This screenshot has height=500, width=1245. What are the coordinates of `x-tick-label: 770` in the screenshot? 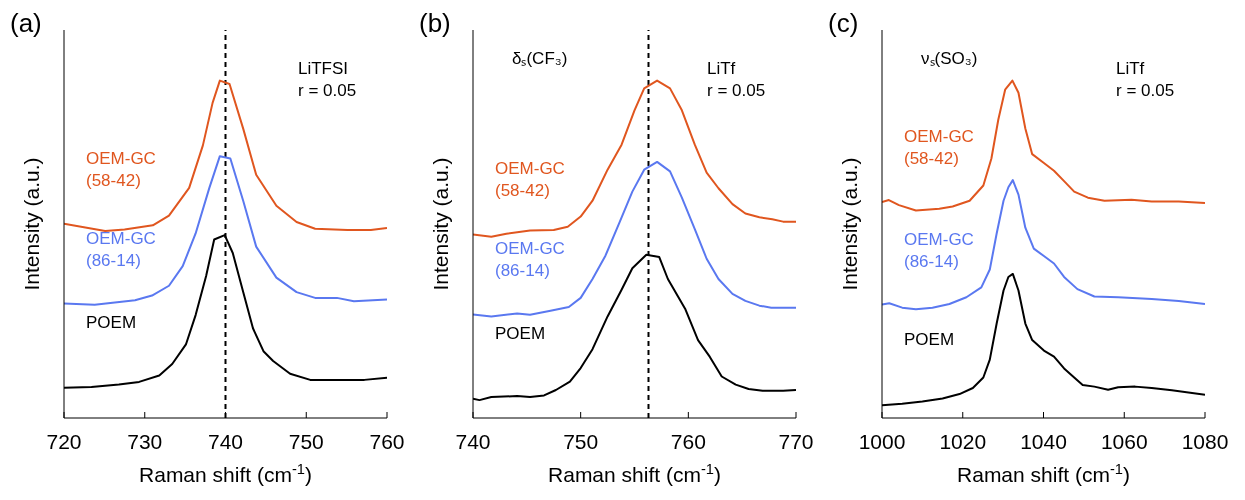 It's located at (796, 441).